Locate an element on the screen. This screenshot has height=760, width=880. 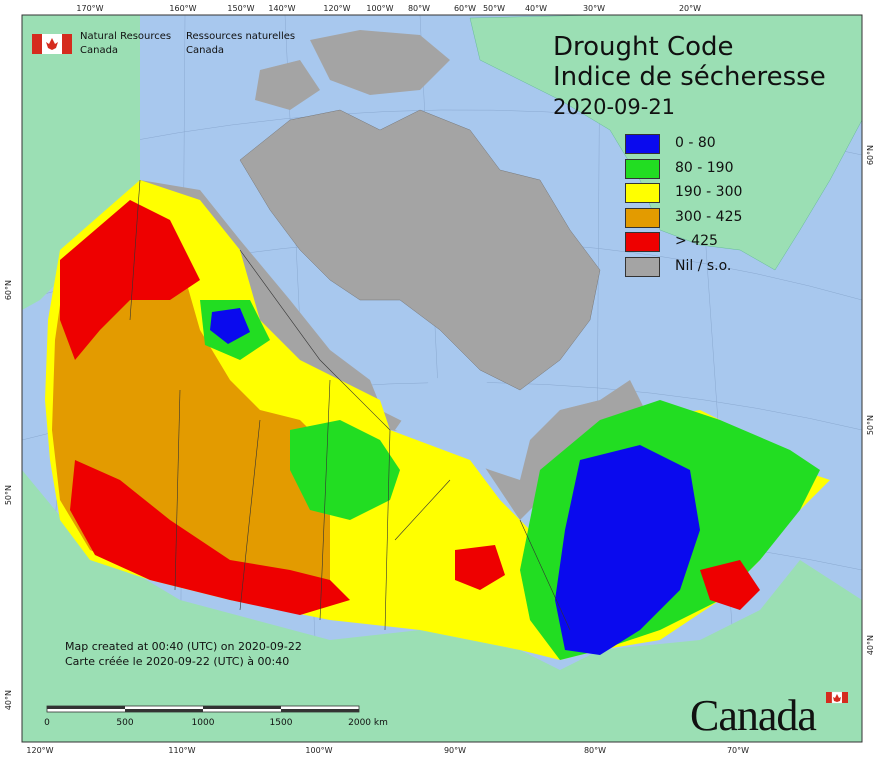
agency-name-en: Natural Resources Canada is located at coordinates (126, 43).